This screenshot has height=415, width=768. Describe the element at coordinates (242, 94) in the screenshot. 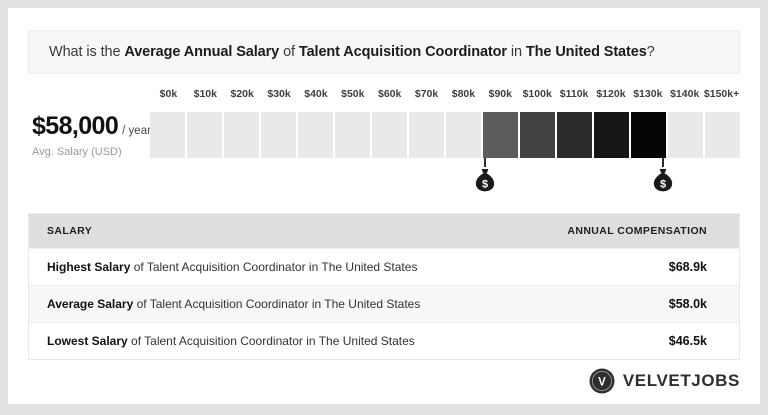

I see `scale-tick-2: $20k` at that location.